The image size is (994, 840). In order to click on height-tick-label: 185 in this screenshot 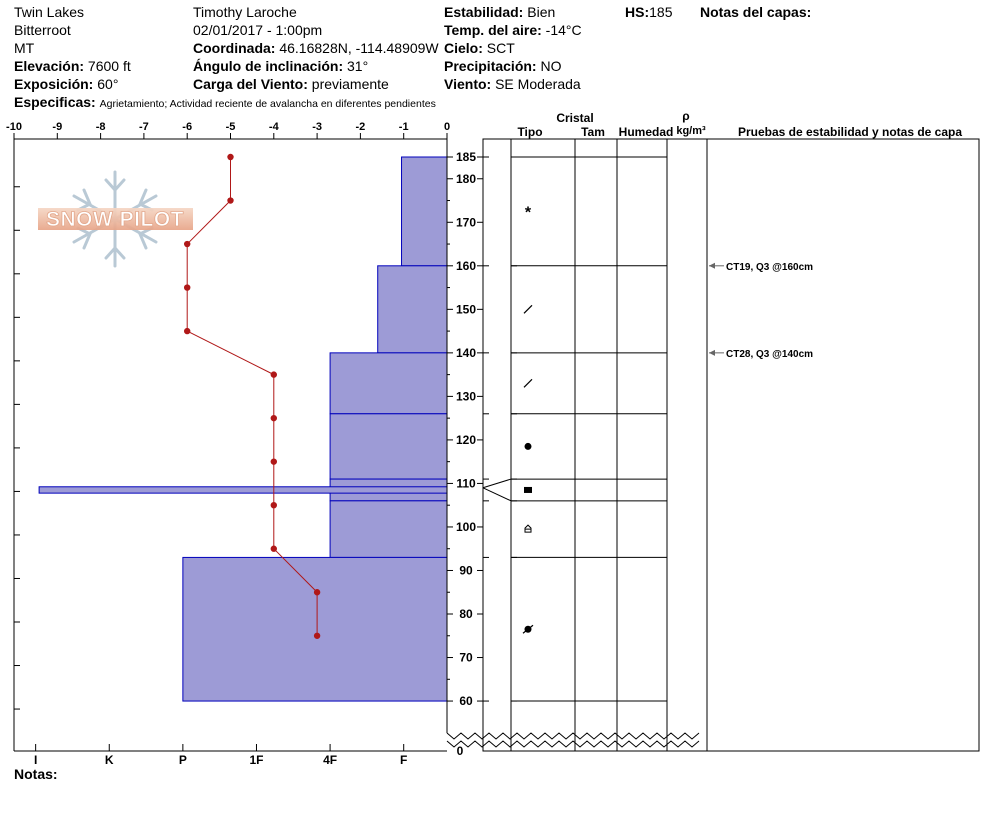, I will do `click(466, 157)`.